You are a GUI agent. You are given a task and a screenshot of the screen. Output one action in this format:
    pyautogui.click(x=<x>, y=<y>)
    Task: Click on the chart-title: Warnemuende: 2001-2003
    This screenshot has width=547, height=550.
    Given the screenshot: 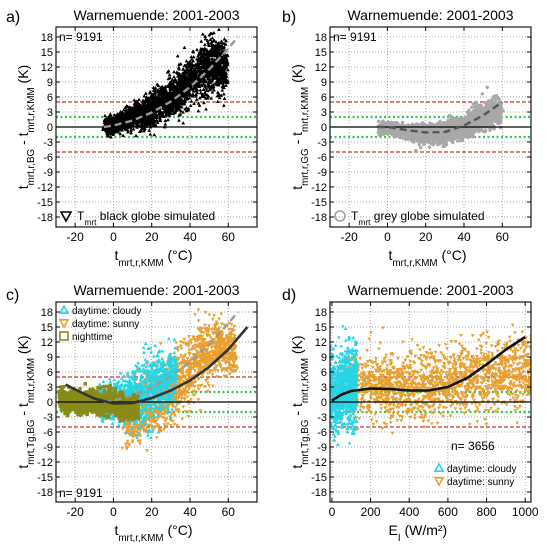 What is the action you would take?
    pyautogui.click(x=156, y=15)
    